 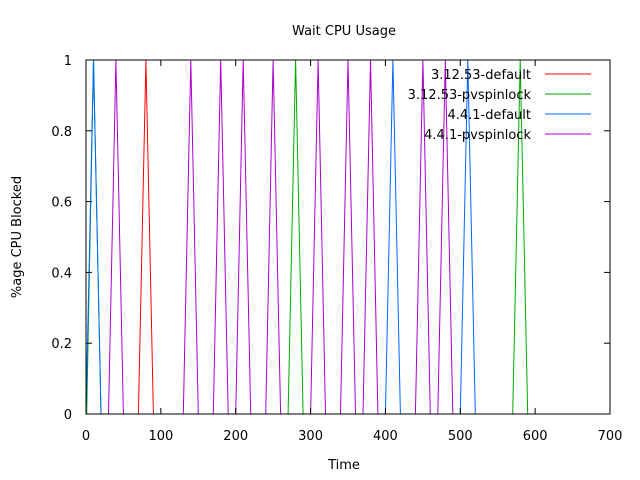 I want to click on y-axis-label: %age CPU Blocked, so click(x=17, y=237).